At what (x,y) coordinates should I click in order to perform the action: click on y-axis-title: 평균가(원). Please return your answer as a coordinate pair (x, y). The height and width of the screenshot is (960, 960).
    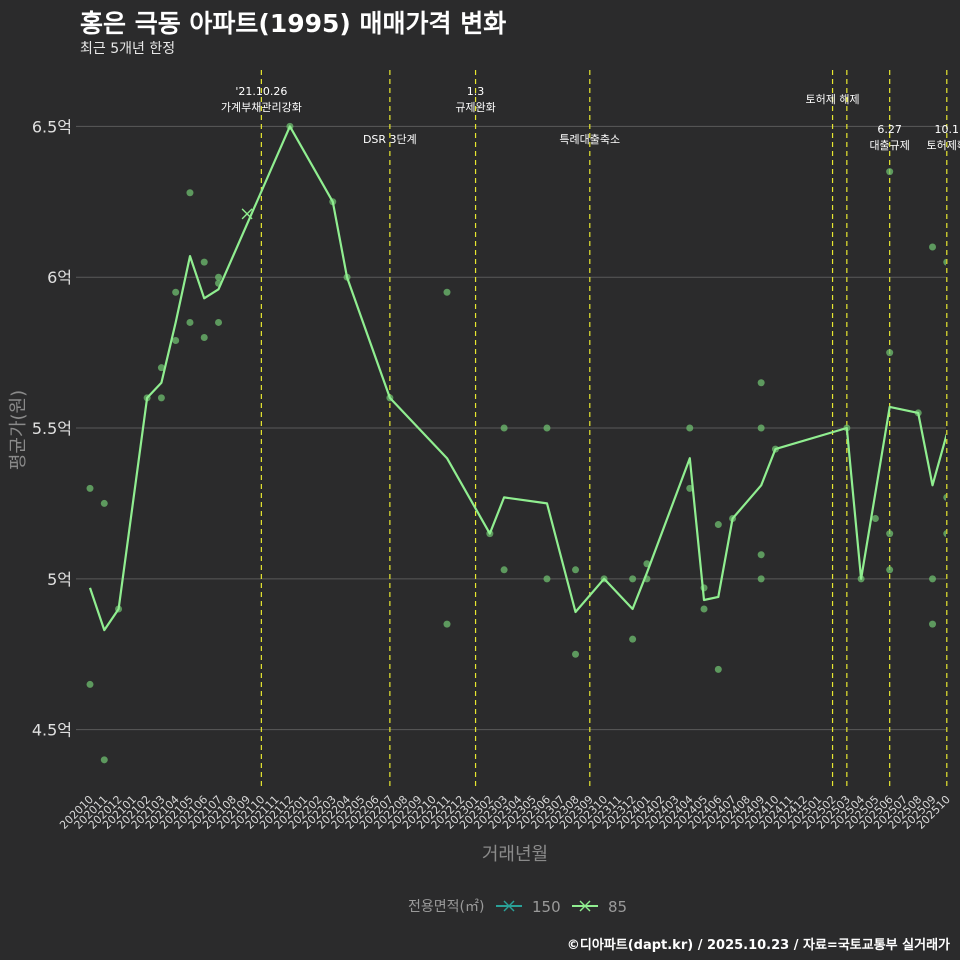
    Looking at the image, I should click on (18, 430).